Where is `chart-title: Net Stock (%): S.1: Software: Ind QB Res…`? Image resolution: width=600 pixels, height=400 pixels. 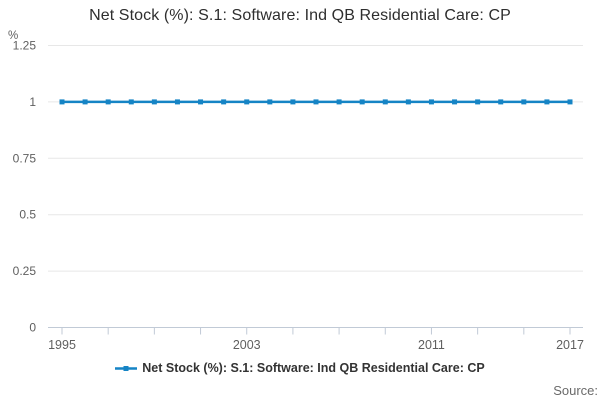
chart-title: Net Stock (%): S.1: Software: Ind QB Res… is located at coordinates (300, 15).